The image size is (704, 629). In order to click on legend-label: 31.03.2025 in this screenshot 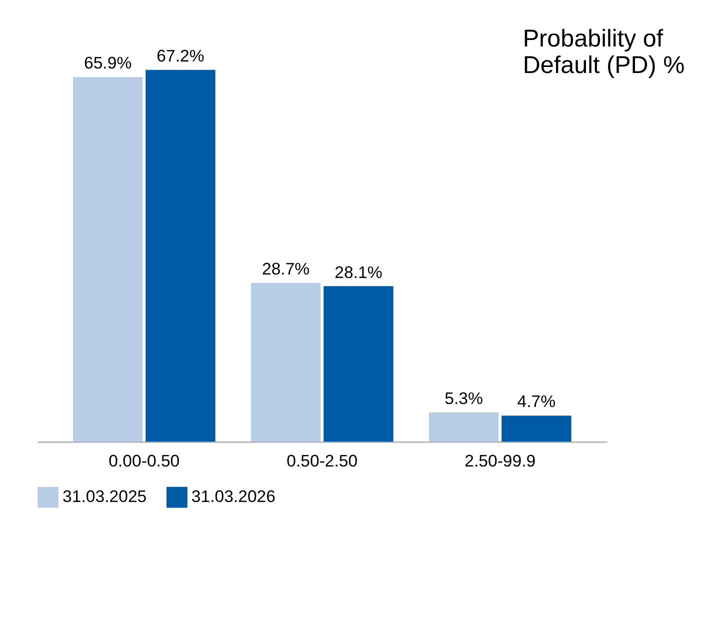, I will do `click(104, 496)`.